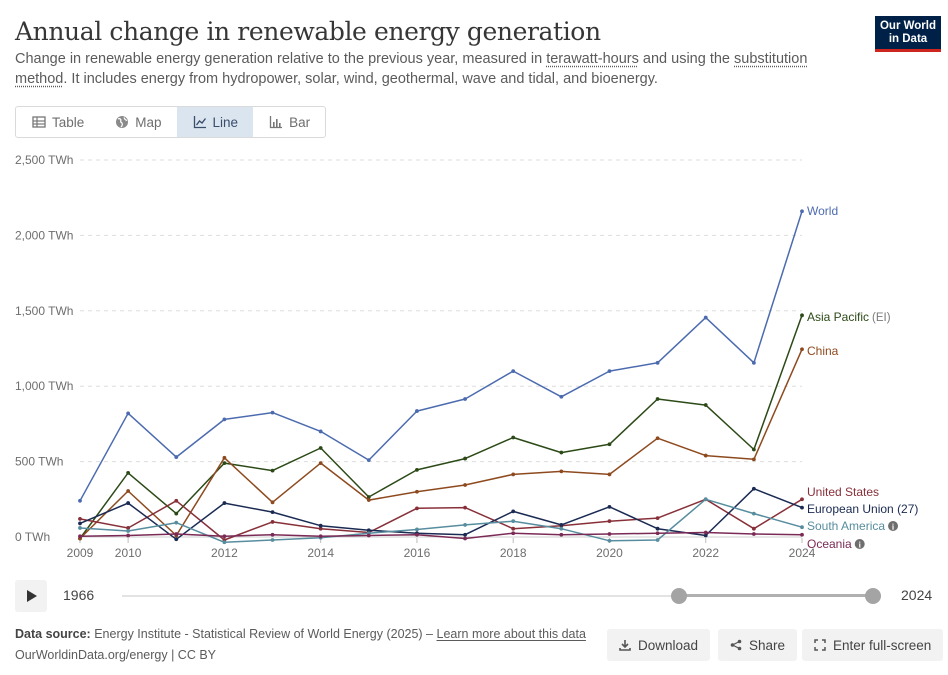 The height and width of the screenshot is (675, 948). What do you see at coordinates (57, 122) in the screenshot?
I see `tab-table: Table` at bounding box center [57, 122].